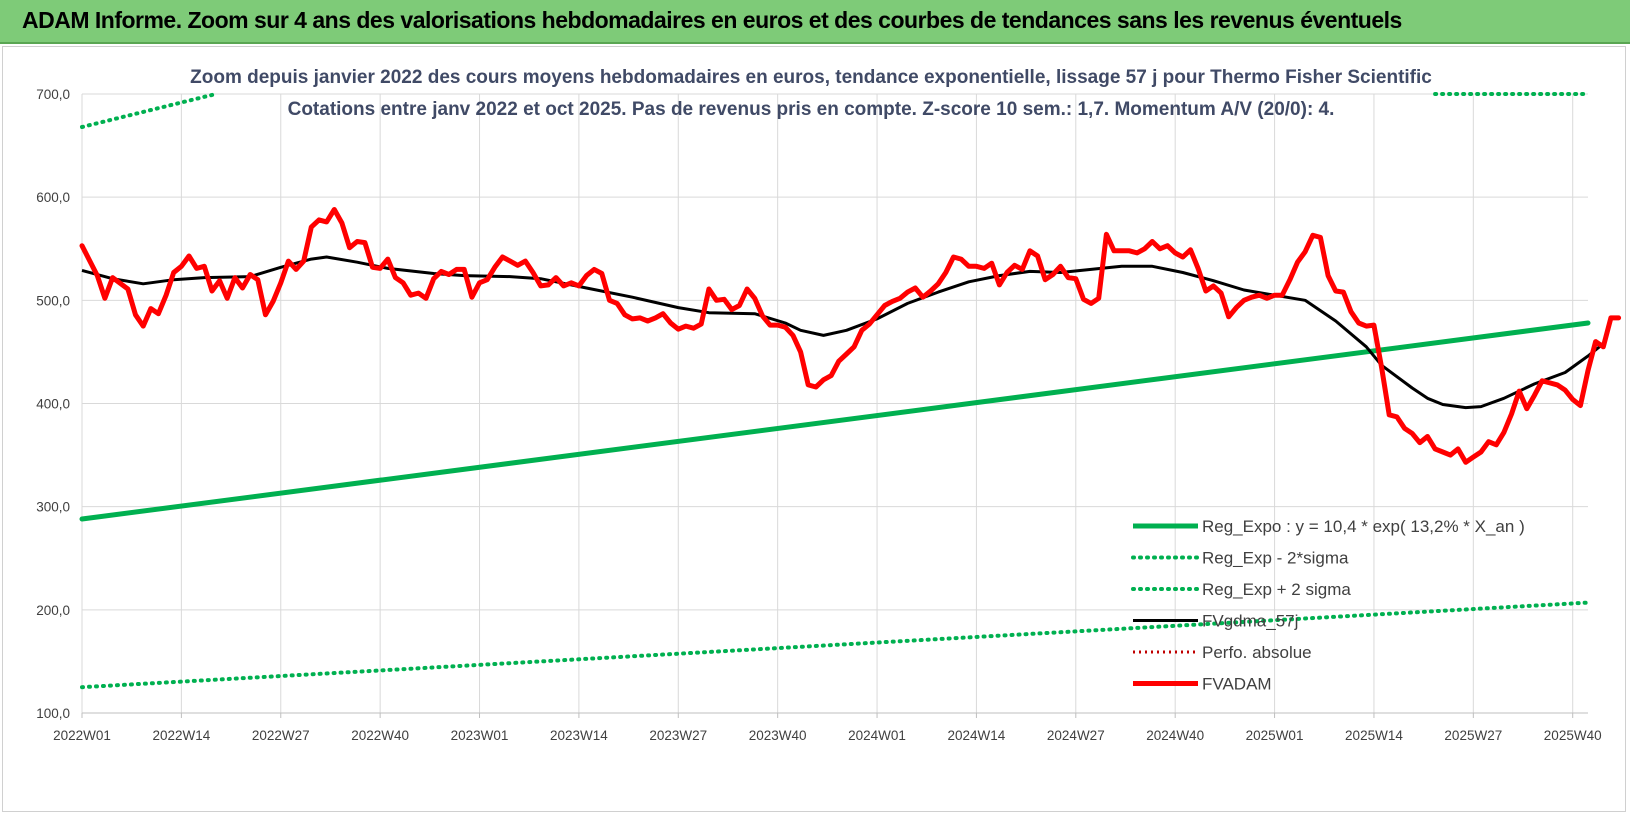  I want to click on x-tick-label: 2025W14, so click(1374, 735).